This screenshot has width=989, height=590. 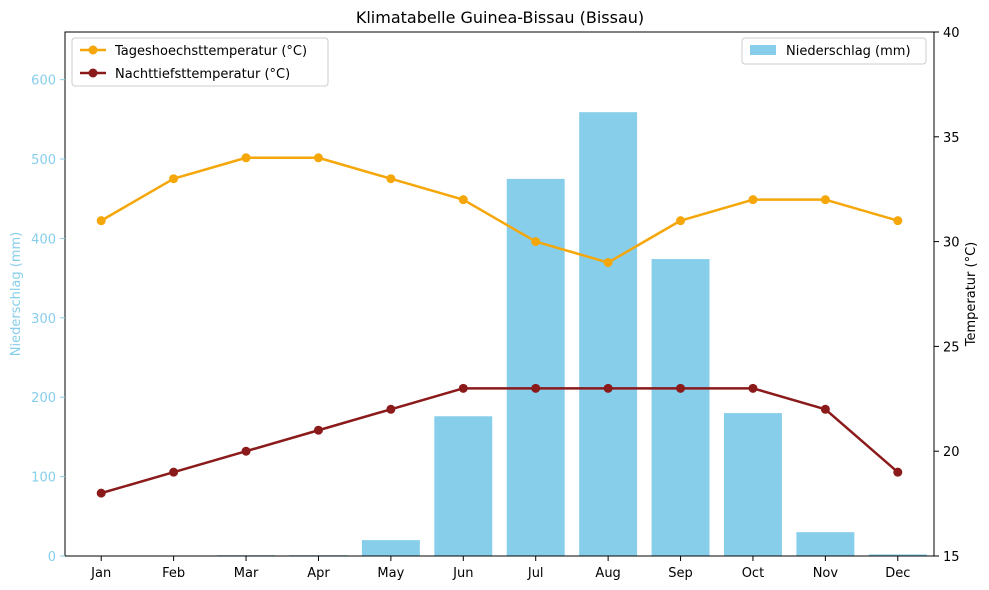 I want to click on temperature-low-point-jul, so click(x=536, y=388).